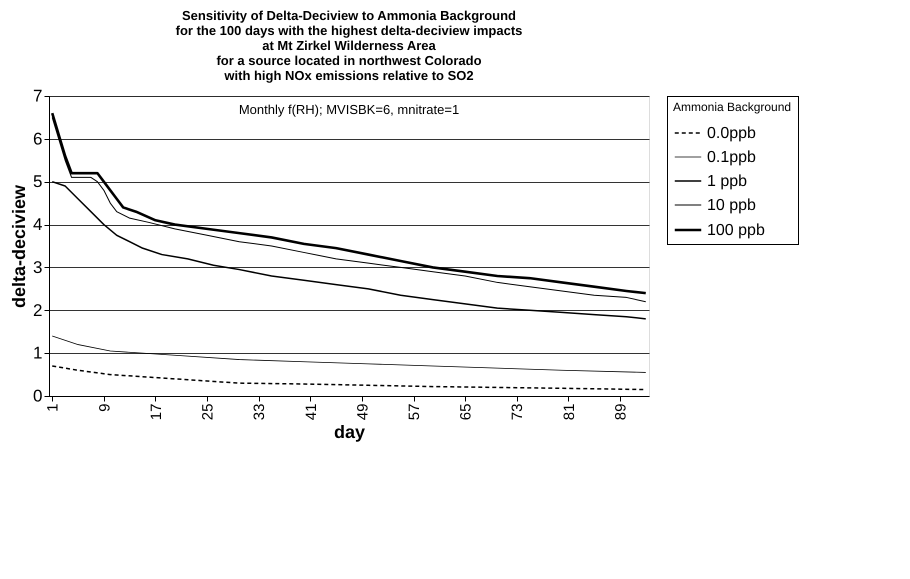 The height and width of the screenshot is (579, 910). Describe the element at coordinates (37, 182) in the screenshot. I see `y-tick-label: 5` at that location.